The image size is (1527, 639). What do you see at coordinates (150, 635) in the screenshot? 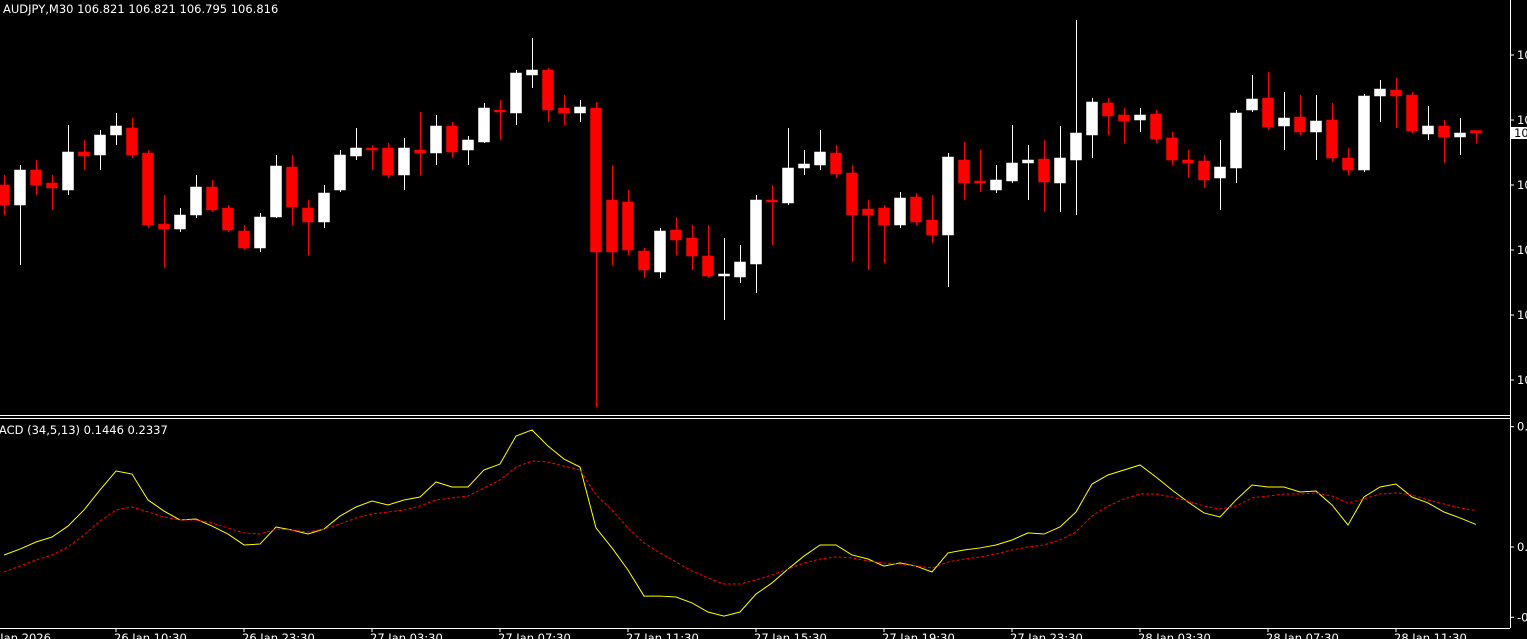
I see `x-tick-label: 26 Jan 10:30` at bounding box center [150, 635].